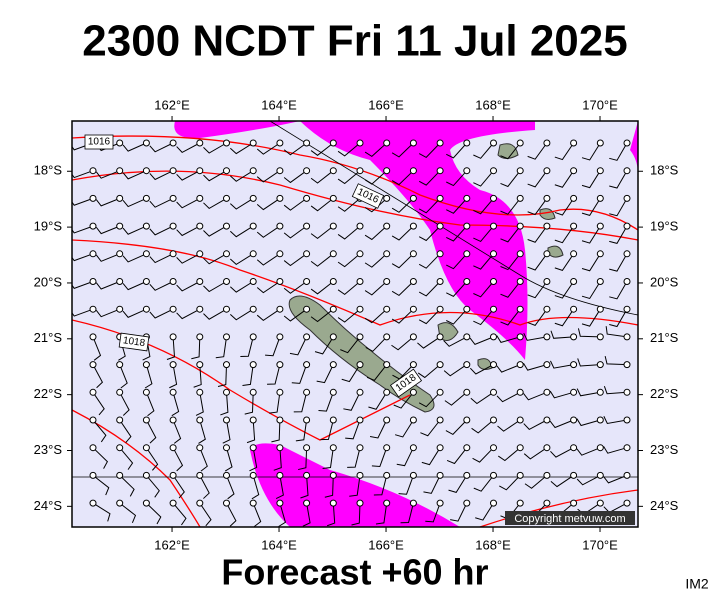 This screenshot has width=711, height=600. I want to click on title: 2300 NCDT Fri 11 Jul 2025, so click(354, 41).